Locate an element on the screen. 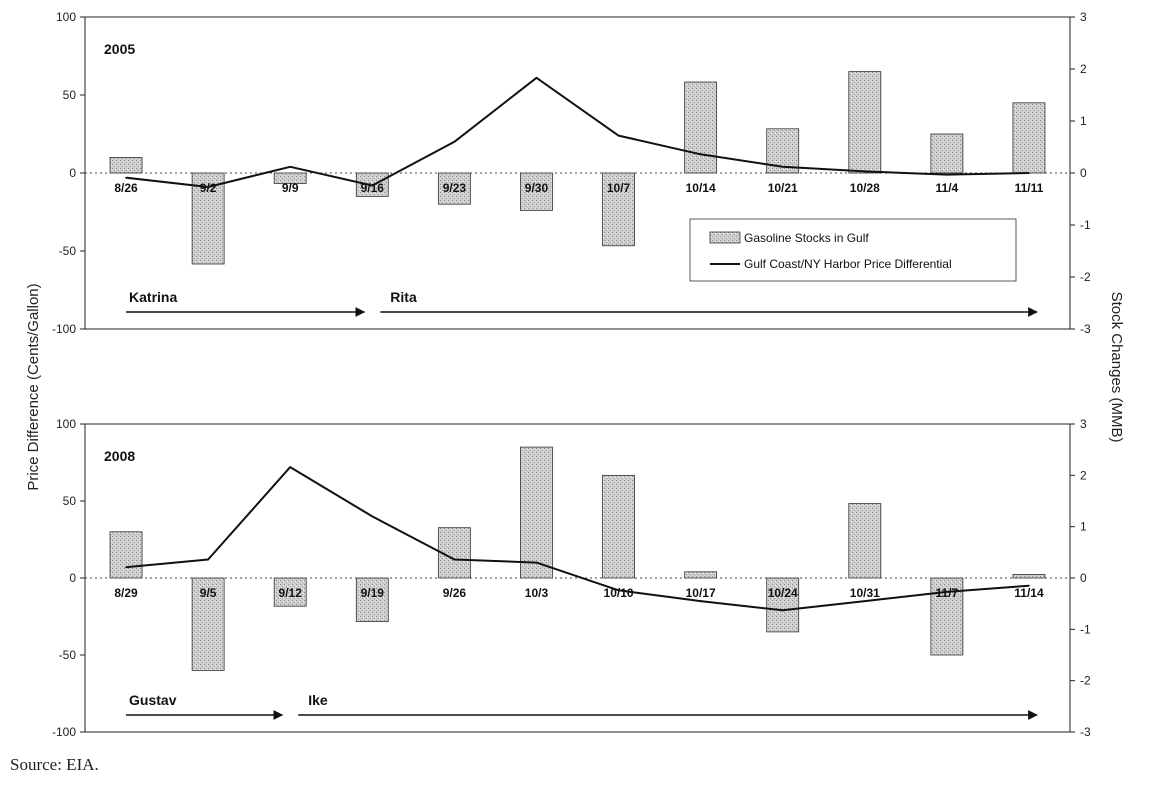 This screenshot has height=804, width=1157. line-point-10/14 is located at coordinates (700, 154).